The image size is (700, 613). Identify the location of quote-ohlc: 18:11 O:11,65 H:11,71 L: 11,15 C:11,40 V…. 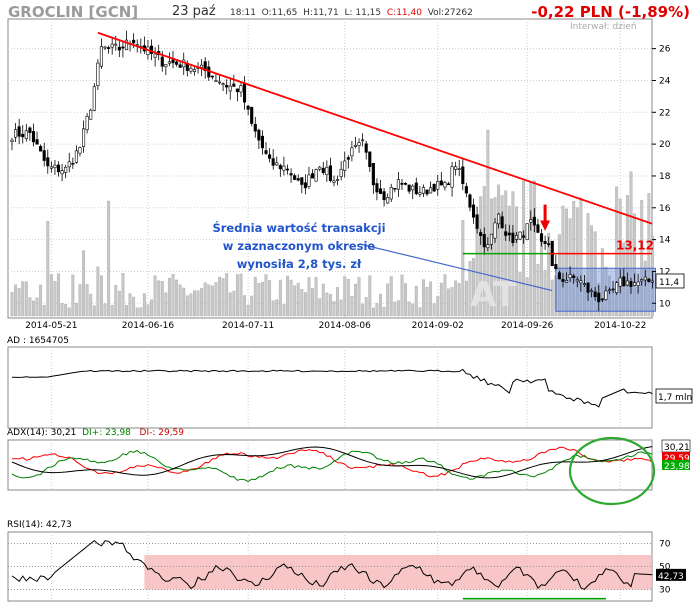
(351, 13).